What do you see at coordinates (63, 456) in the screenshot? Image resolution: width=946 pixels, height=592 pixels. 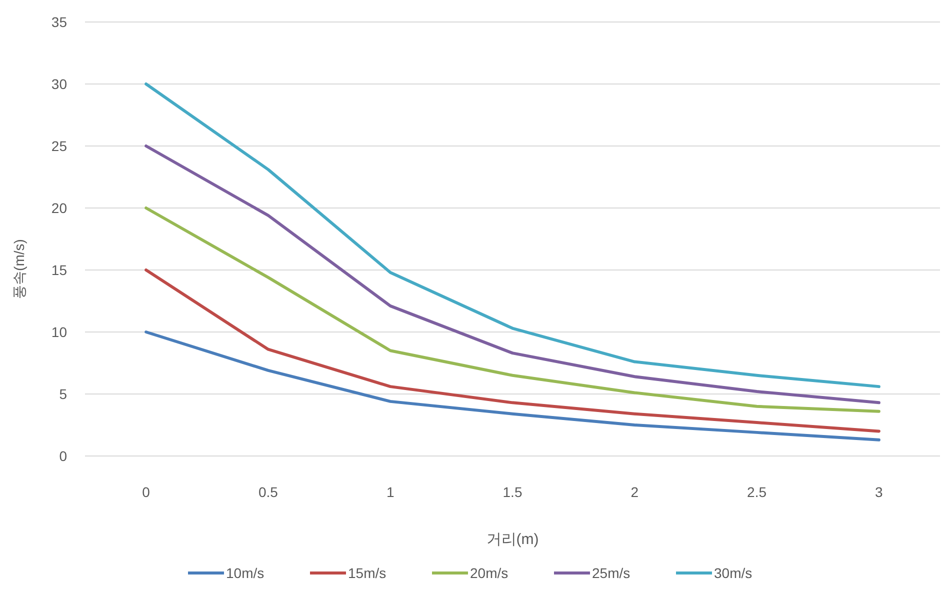 I see `y-tick-label: 0` at bounding box center [63, 456].